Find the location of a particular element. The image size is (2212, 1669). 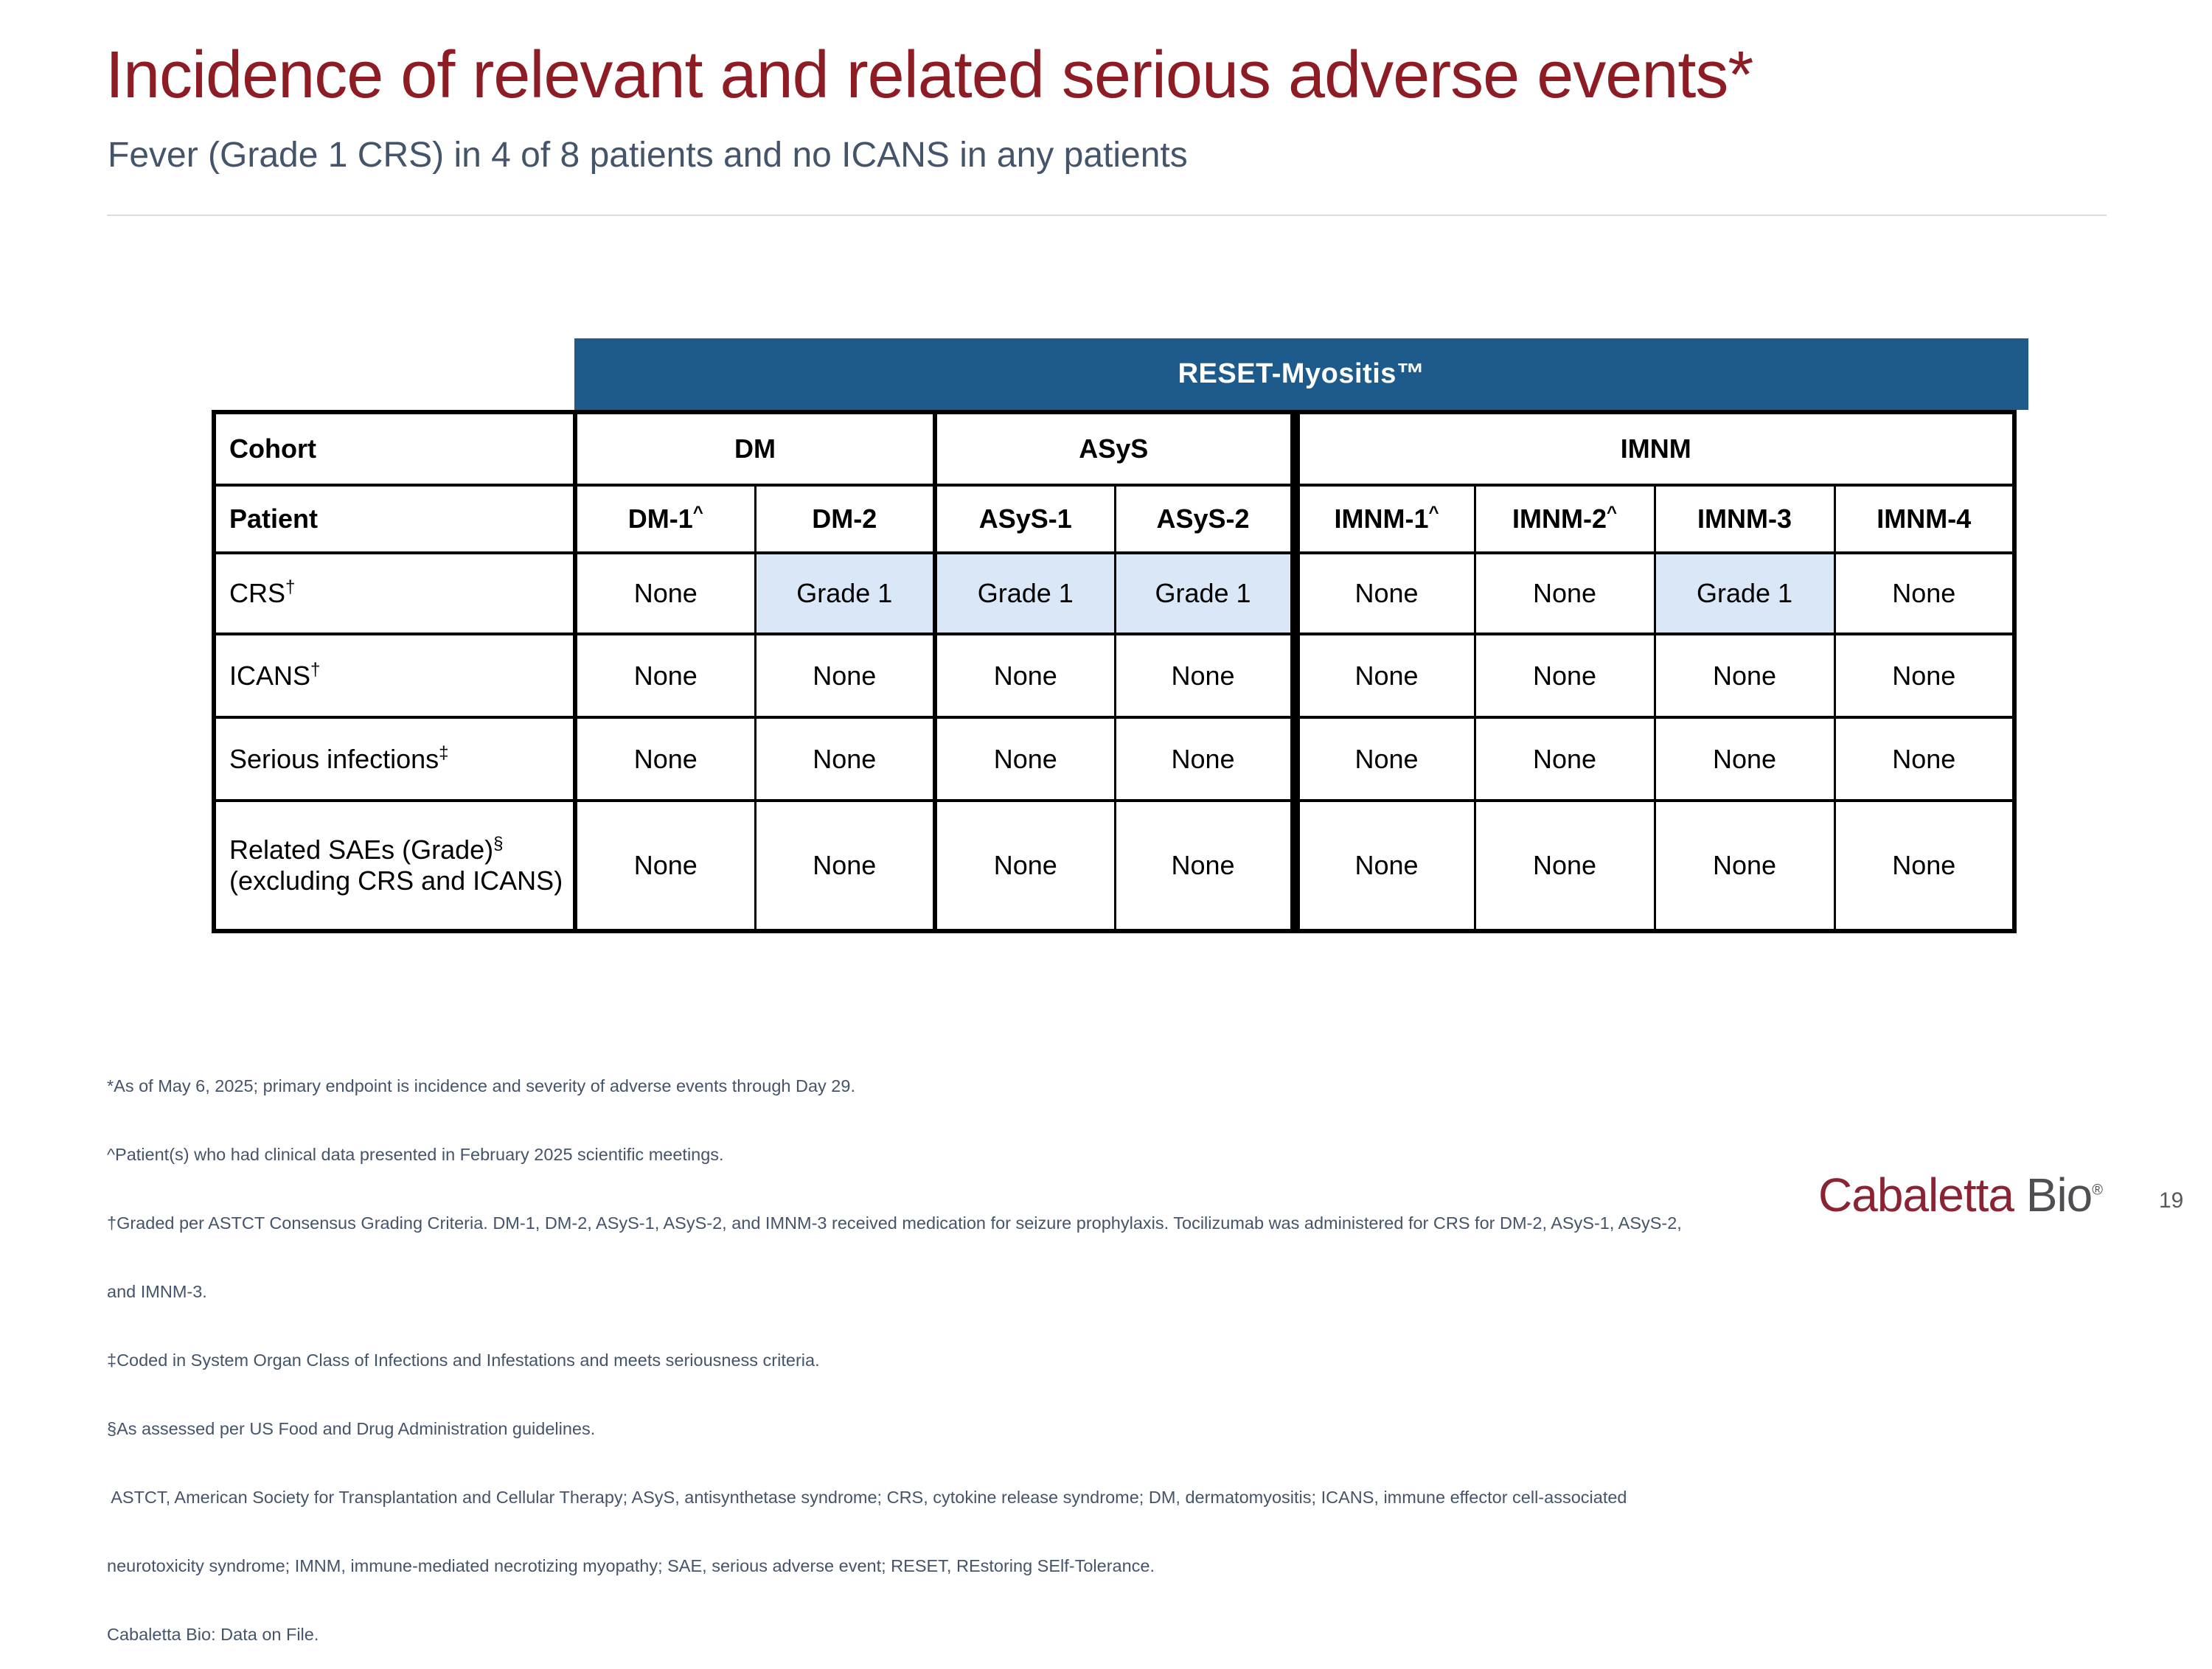

patient-label: ASyS-2 is located at coordinates (1203, 519).